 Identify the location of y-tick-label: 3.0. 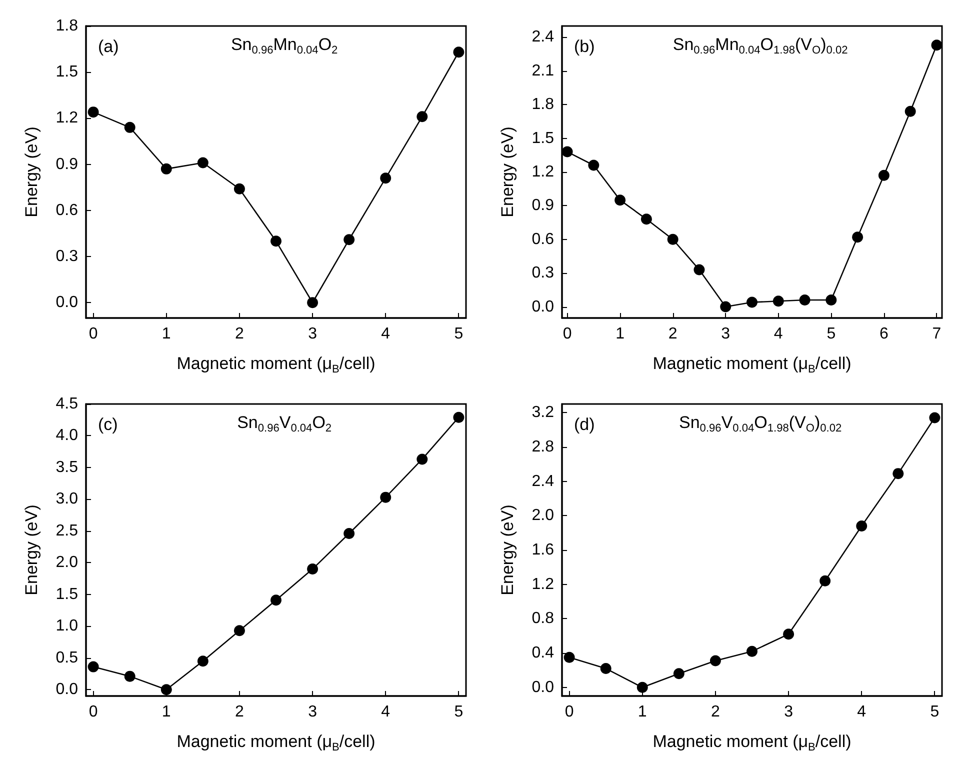
(67, 499).